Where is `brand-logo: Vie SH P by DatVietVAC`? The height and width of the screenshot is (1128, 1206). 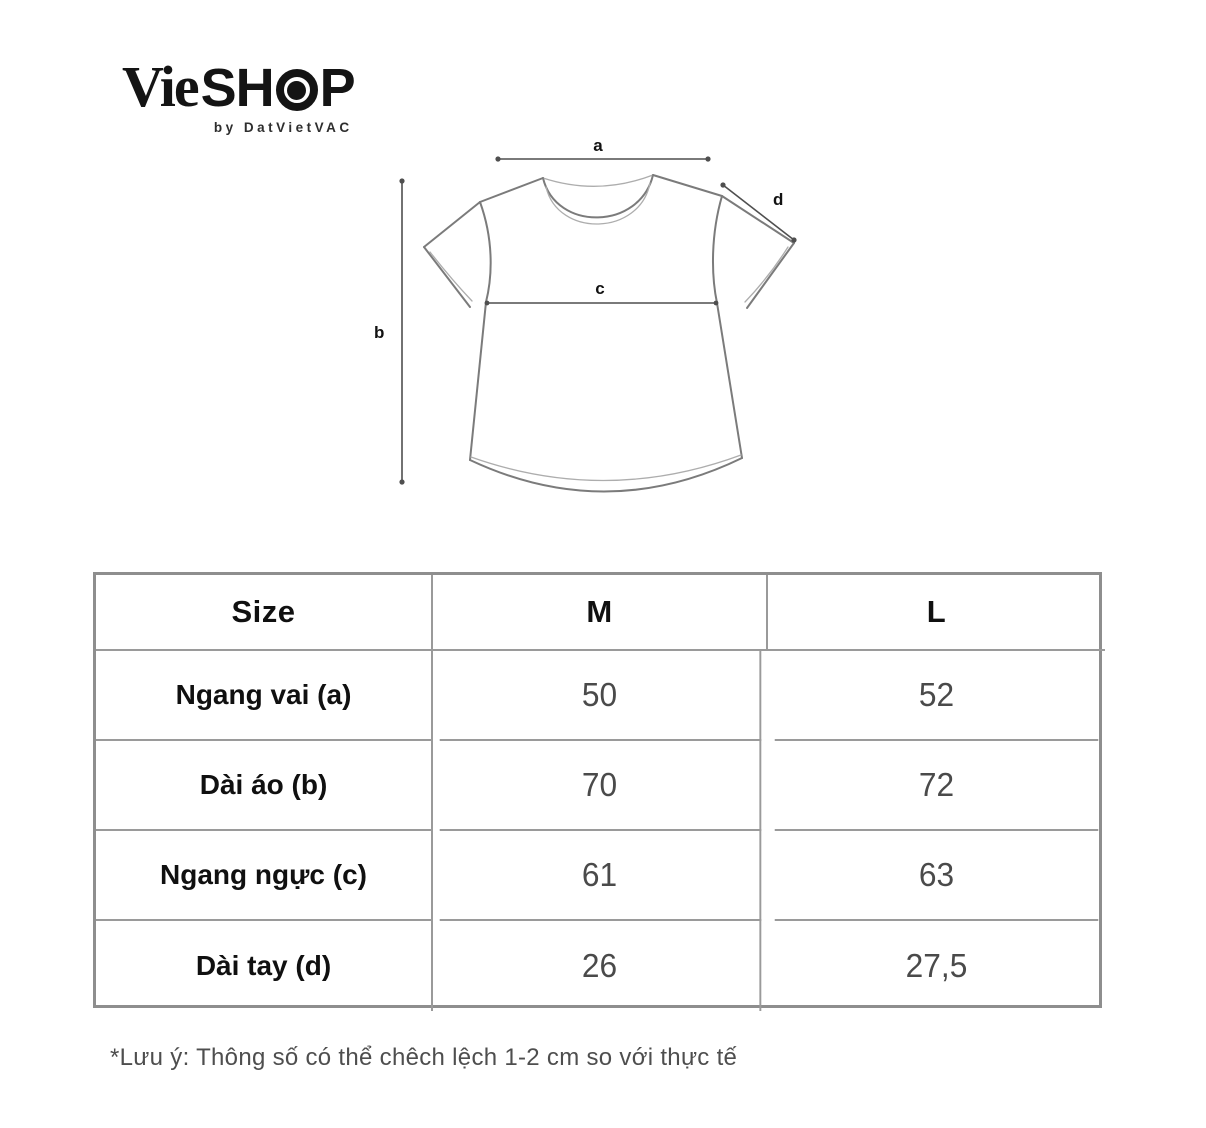 brand-logo: Vie SH P by DatVietVAC is located at coordinates (239, 95).